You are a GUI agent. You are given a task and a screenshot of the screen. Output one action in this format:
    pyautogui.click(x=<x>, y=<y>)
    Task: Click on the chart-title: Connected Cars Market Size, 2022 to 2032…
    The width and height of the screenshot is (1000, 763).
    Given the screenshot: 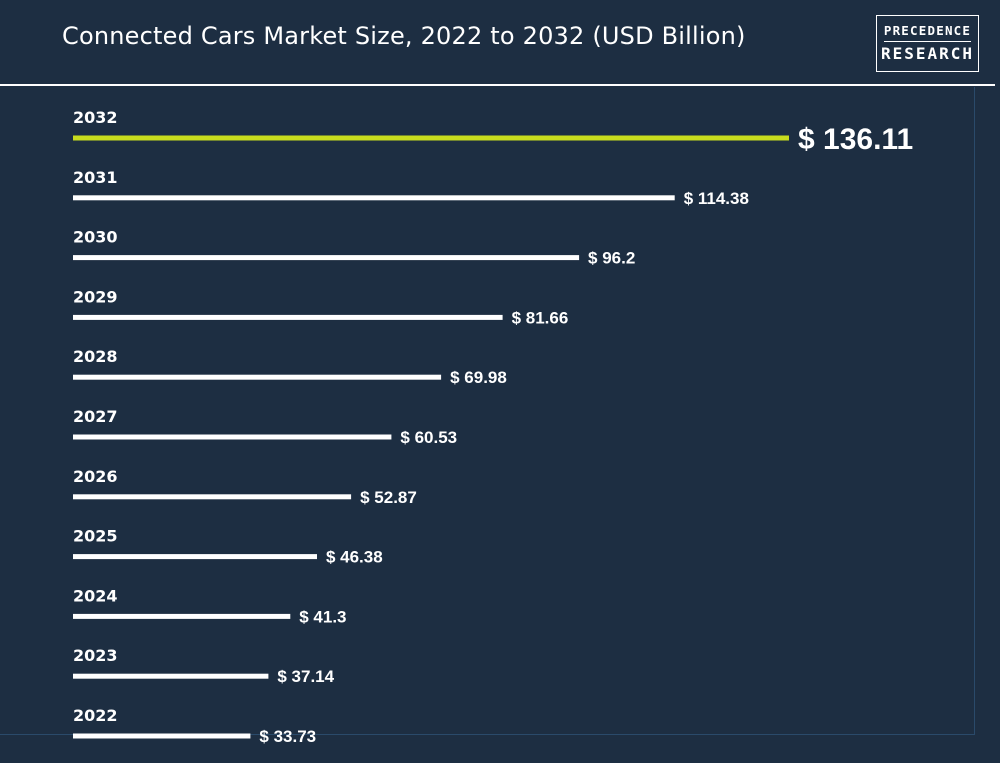 What is the action you would take?
    pyautogui.click(x=404, y=36)
    